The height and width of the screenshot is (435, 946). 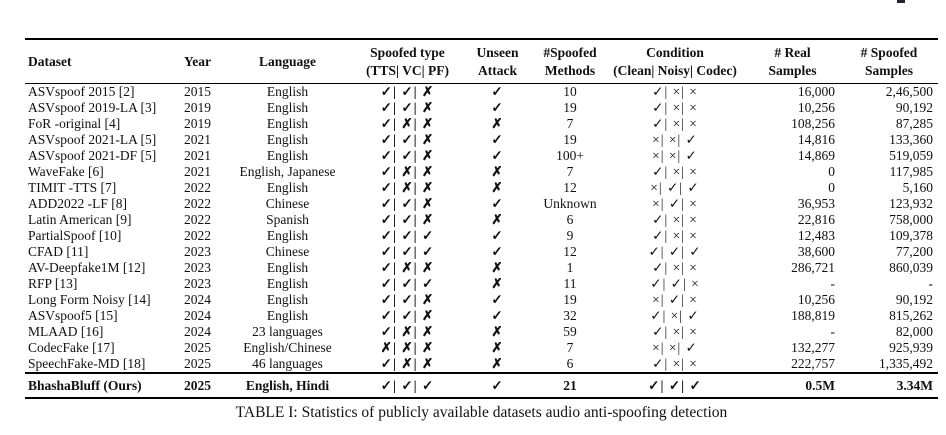 I want to click on dataset-name: TIMIT -TTS [7], so click(x=72, y=188).